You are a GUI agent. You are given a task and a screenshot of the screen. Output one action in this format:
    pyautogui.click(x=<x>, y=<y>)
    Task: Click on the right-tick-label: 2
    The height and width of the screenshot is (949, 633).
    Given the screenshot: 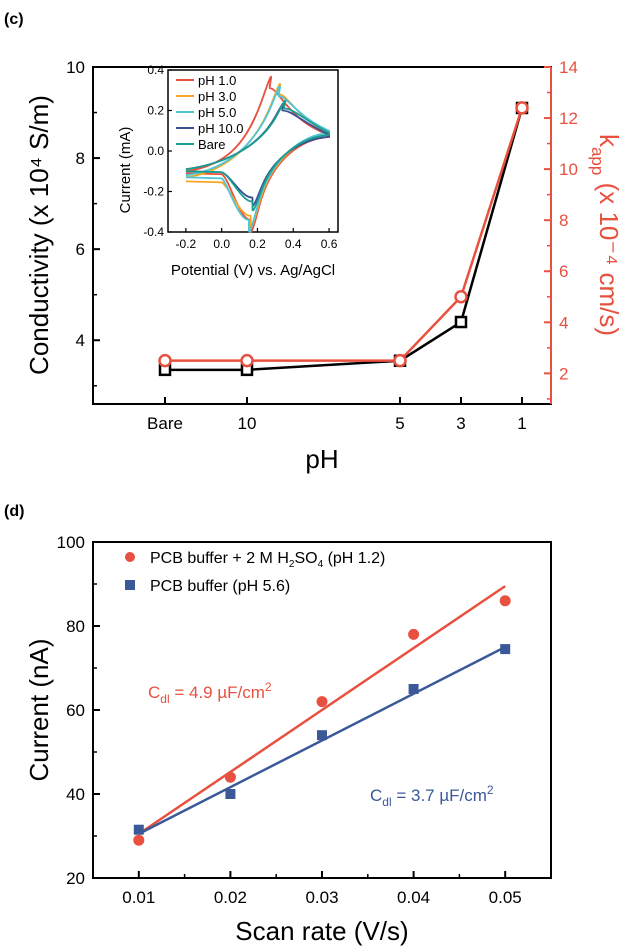 What is the action you would take?
    pyautogui.click(x=563, y=373)
    